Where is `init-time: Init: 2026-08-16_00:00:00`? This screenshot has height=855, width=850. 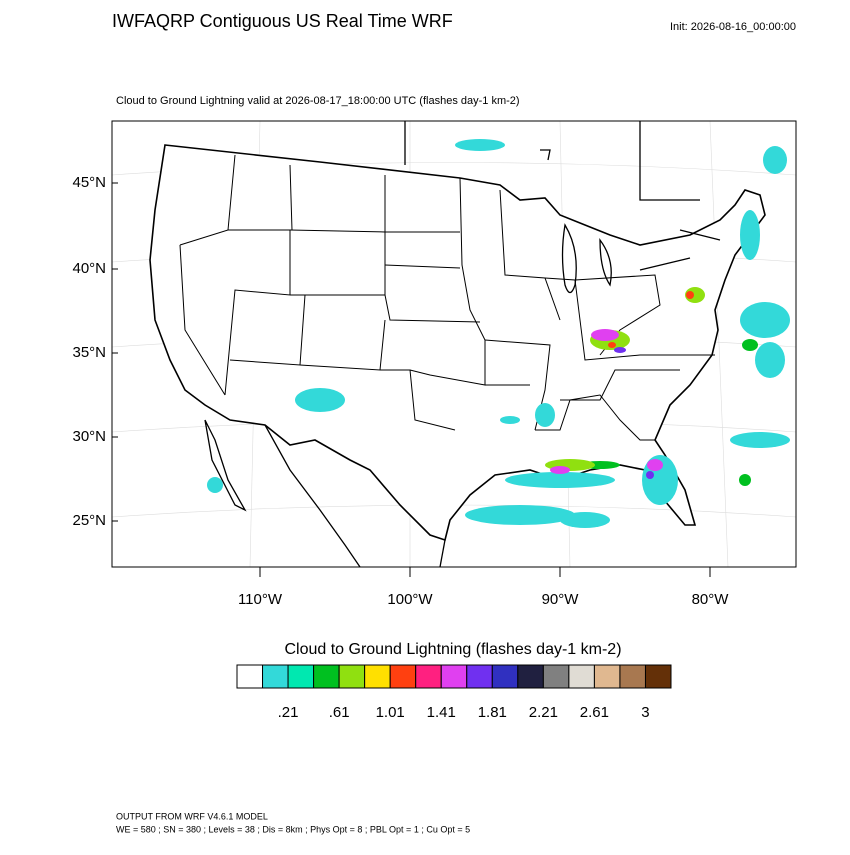
init-time: Init: 2026-08-16_00:00:00 is located at coordinates (733, 27).